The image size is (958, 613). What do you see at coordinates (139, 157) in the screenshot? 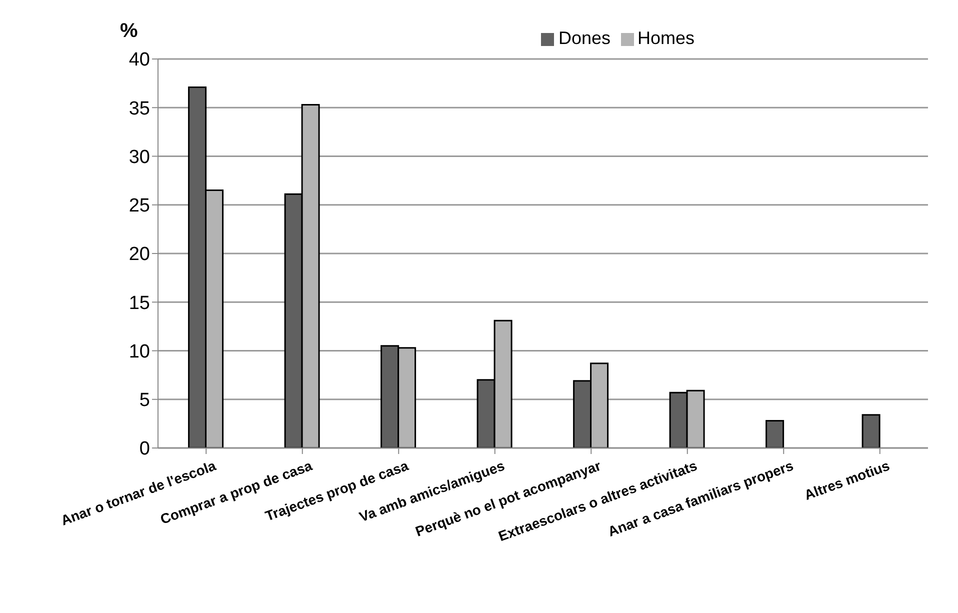
I see `y-tick-label: 30` at bounding box center [139, 157].